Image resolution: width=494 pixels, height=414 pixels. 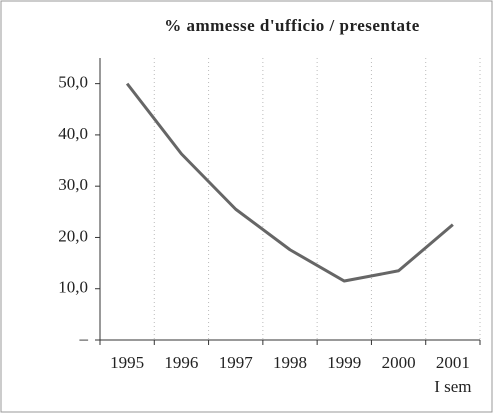 What do you see at coordinates (73, 82) in the screenshot?
I see `y-tick-label: 50,0` at bounding box center [73, 82].